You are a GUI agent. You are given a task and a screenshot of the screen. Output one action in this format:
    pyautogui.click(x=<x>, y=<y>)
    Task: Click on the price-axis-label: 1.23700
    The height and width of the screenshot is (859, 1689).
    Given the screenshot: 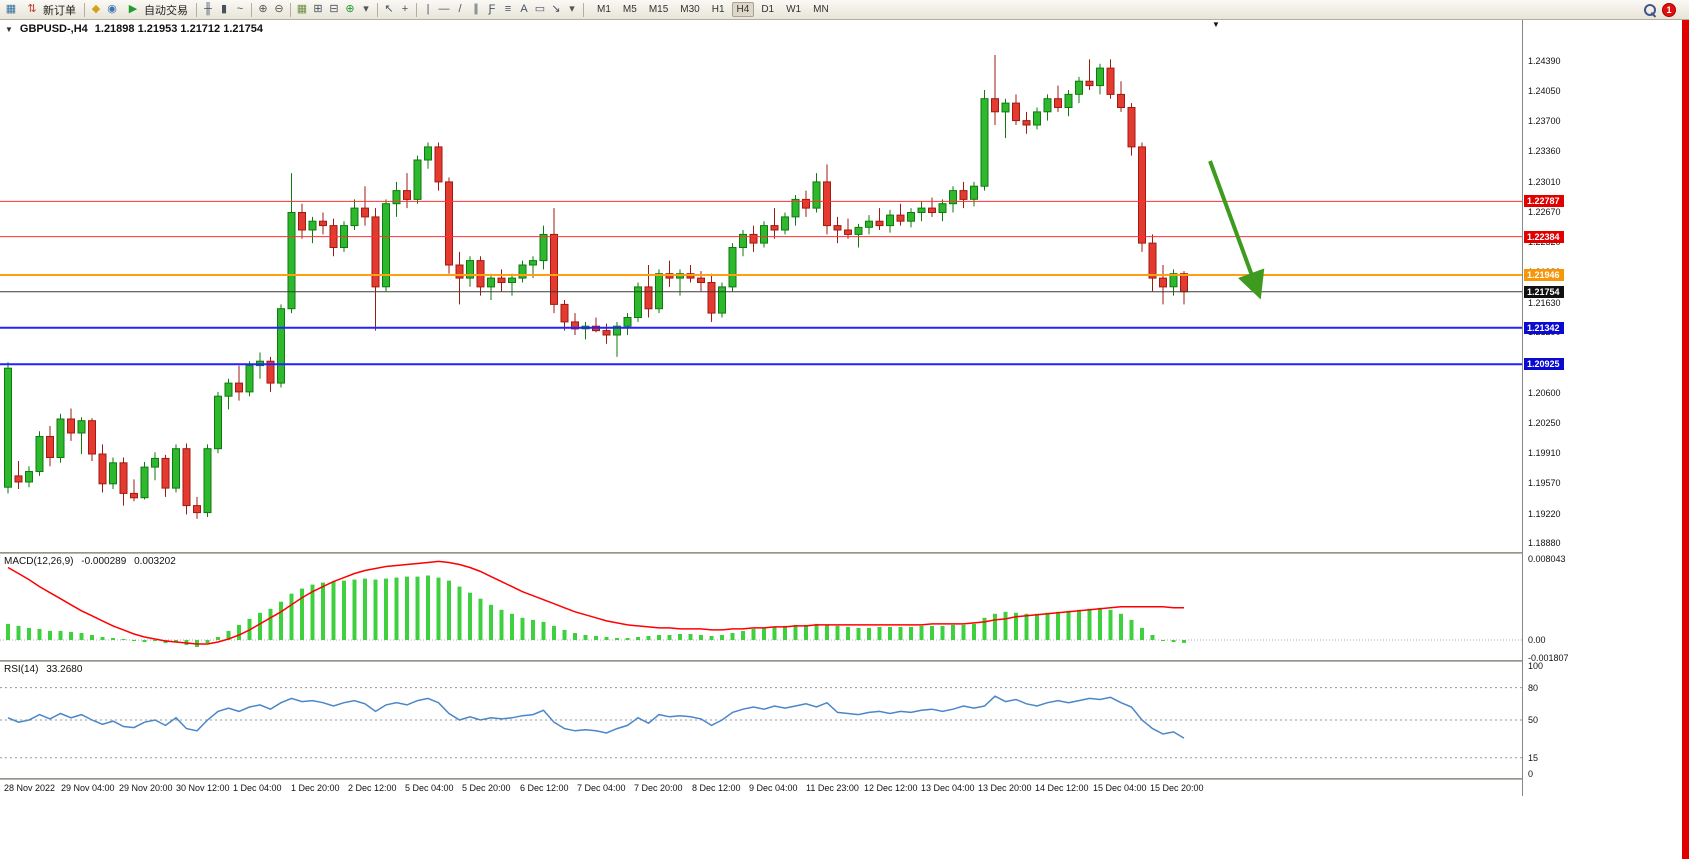 What is the action you would take?
    pyautogui.click(x=1544, y=121)
    